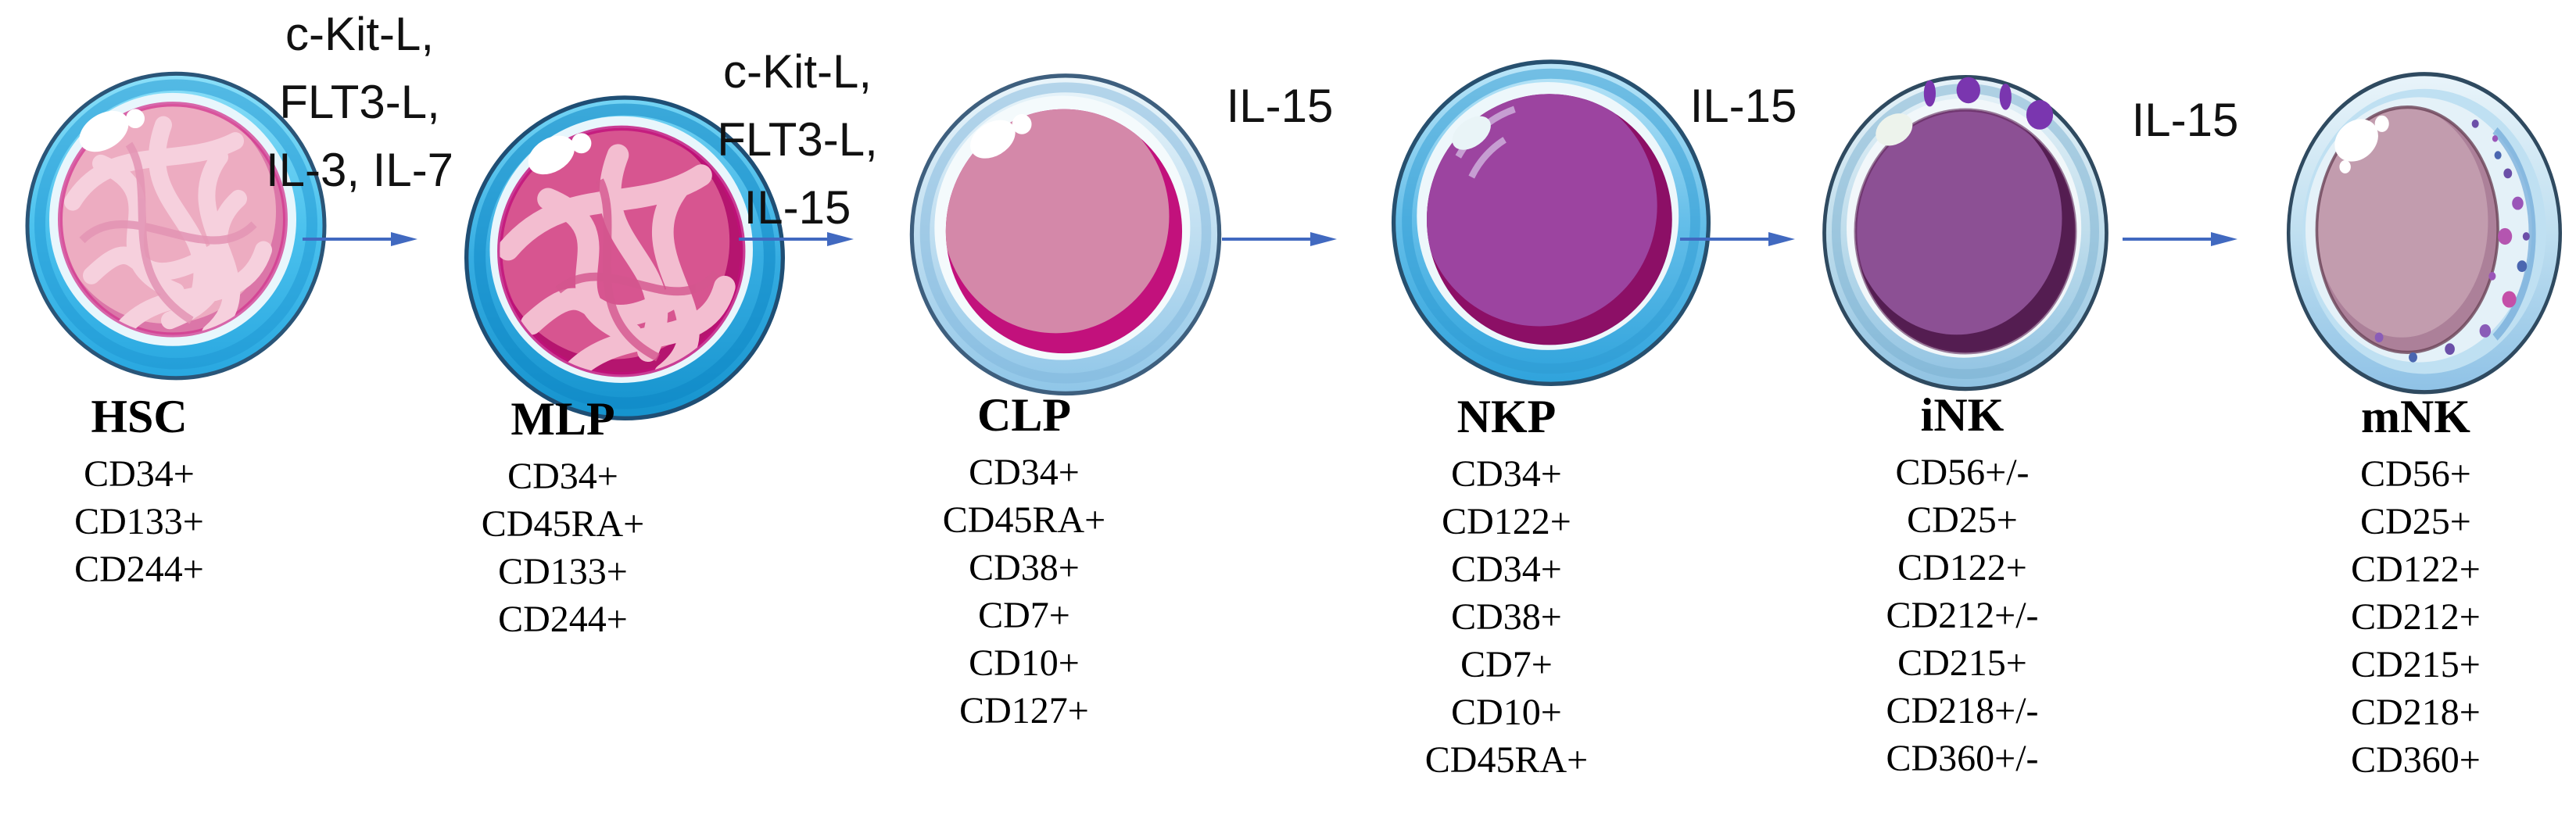  I want to click on marker: CD360+, so click(2416, 760).